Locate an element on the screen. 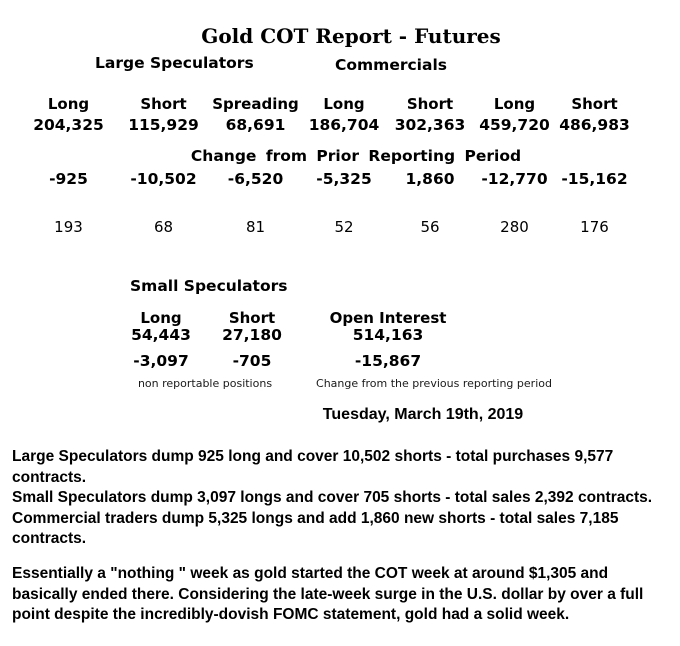 Image resolution: width=680 pixels, height=646 pixels. row3-value: 56 is located at coordinates (430, 227).